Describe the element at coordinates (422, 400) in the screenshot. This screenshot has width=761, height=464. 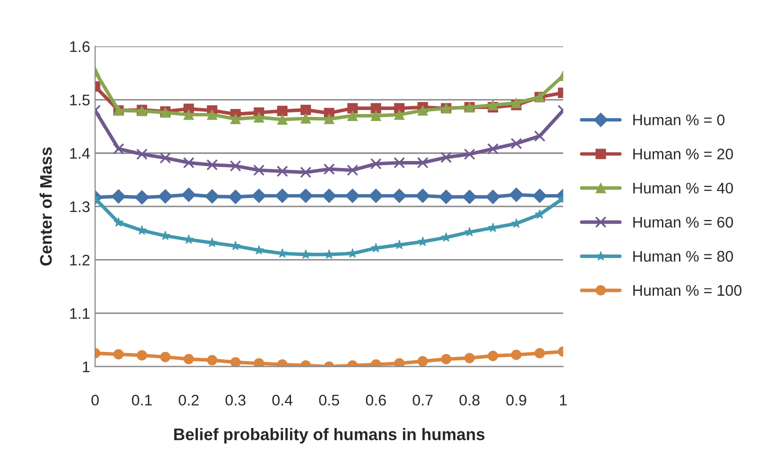
I see `x-tick-label: 0.7` at that location.